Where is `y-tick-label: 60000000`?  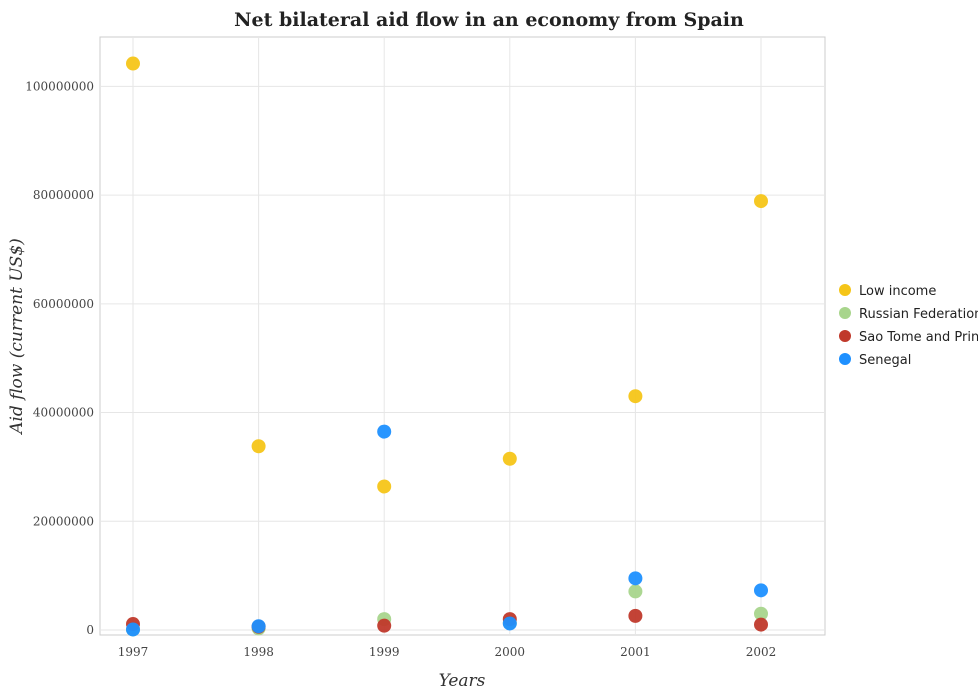
y-tick-label: 60000000 is located at coordinates (63, 304).